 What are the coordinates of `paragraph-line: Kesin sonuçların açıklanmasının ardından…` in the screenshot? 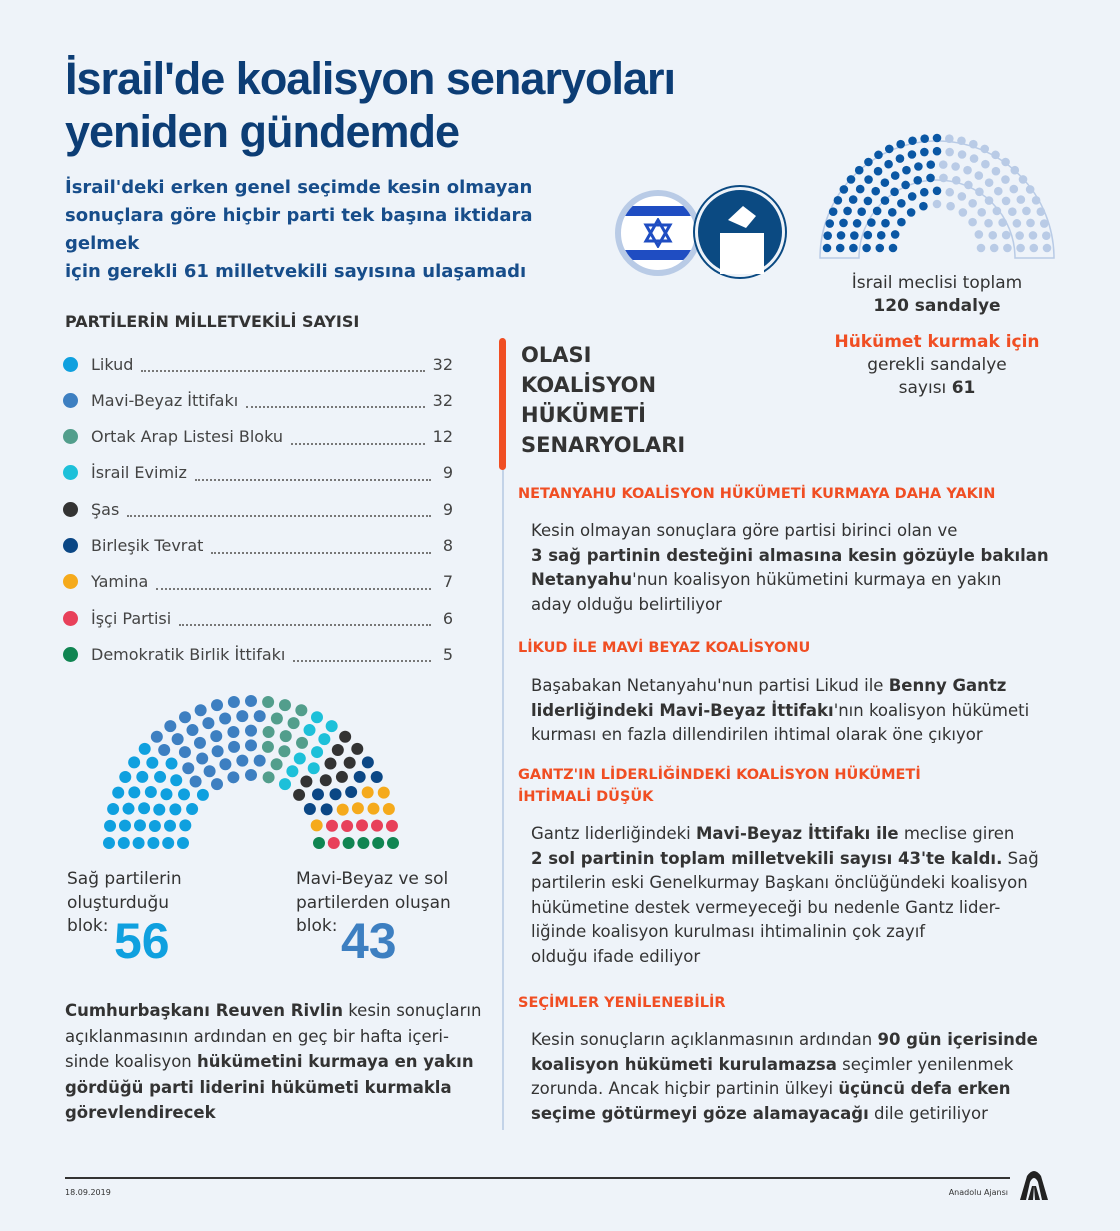 It's located at (784, 1040).